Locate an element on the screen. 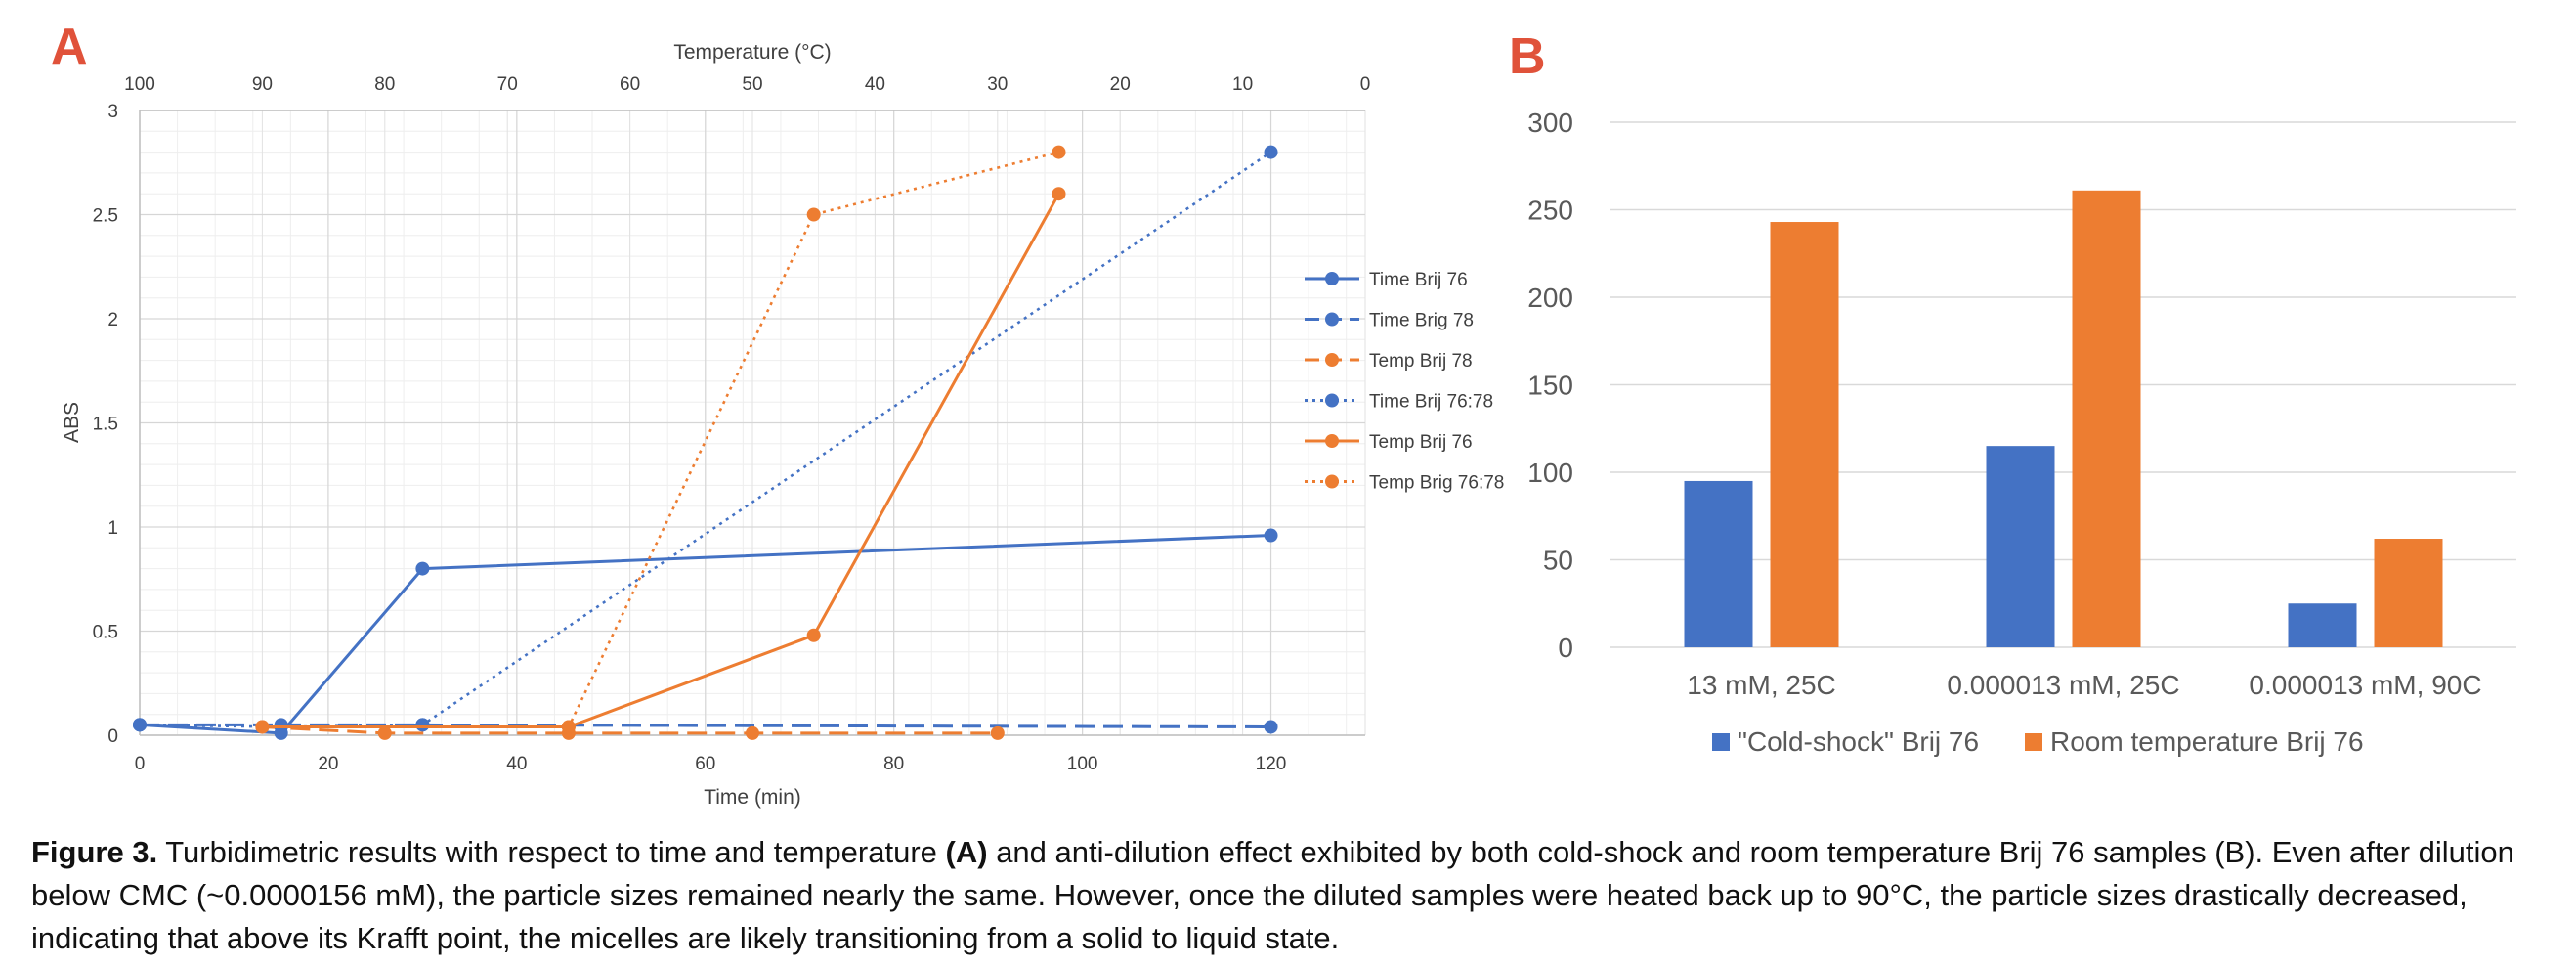 Image resolution: width=2576 pixels, height=966 pixels. y-tick-label: 1 is located at coordinates (112, 528).